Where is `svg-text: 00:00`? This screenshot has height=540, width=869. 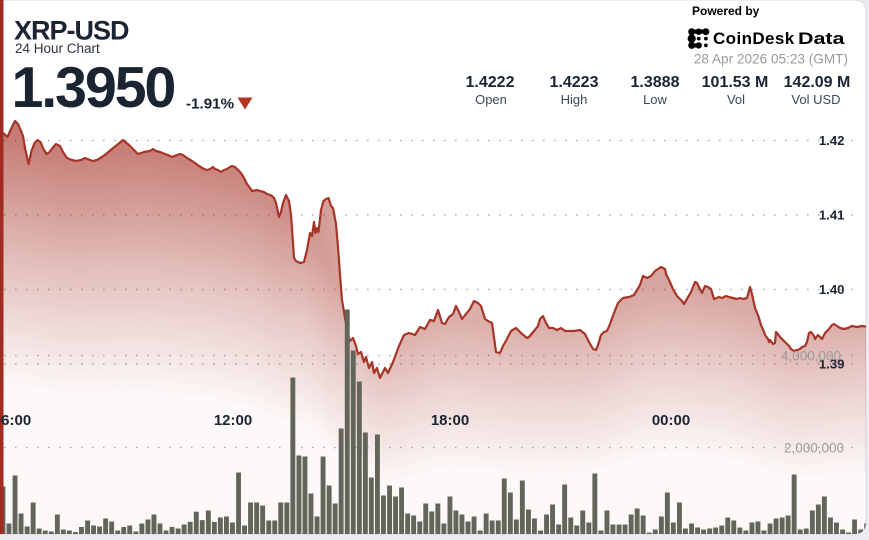
svg-text: 00:00 is located at coordinates (671, 420).